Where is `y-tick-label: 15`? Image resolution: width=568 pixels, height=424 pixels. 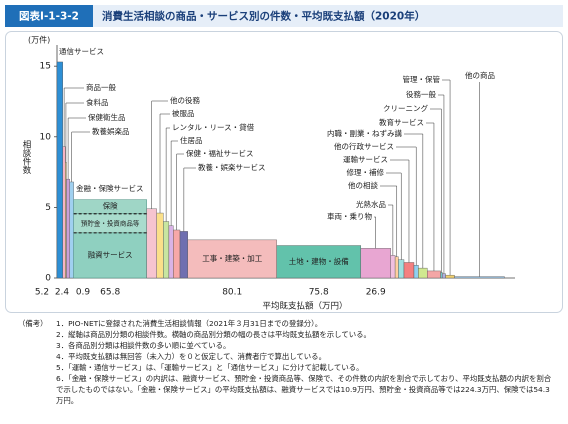
y-tick-label: 15 is located at coordinates (45, 67).